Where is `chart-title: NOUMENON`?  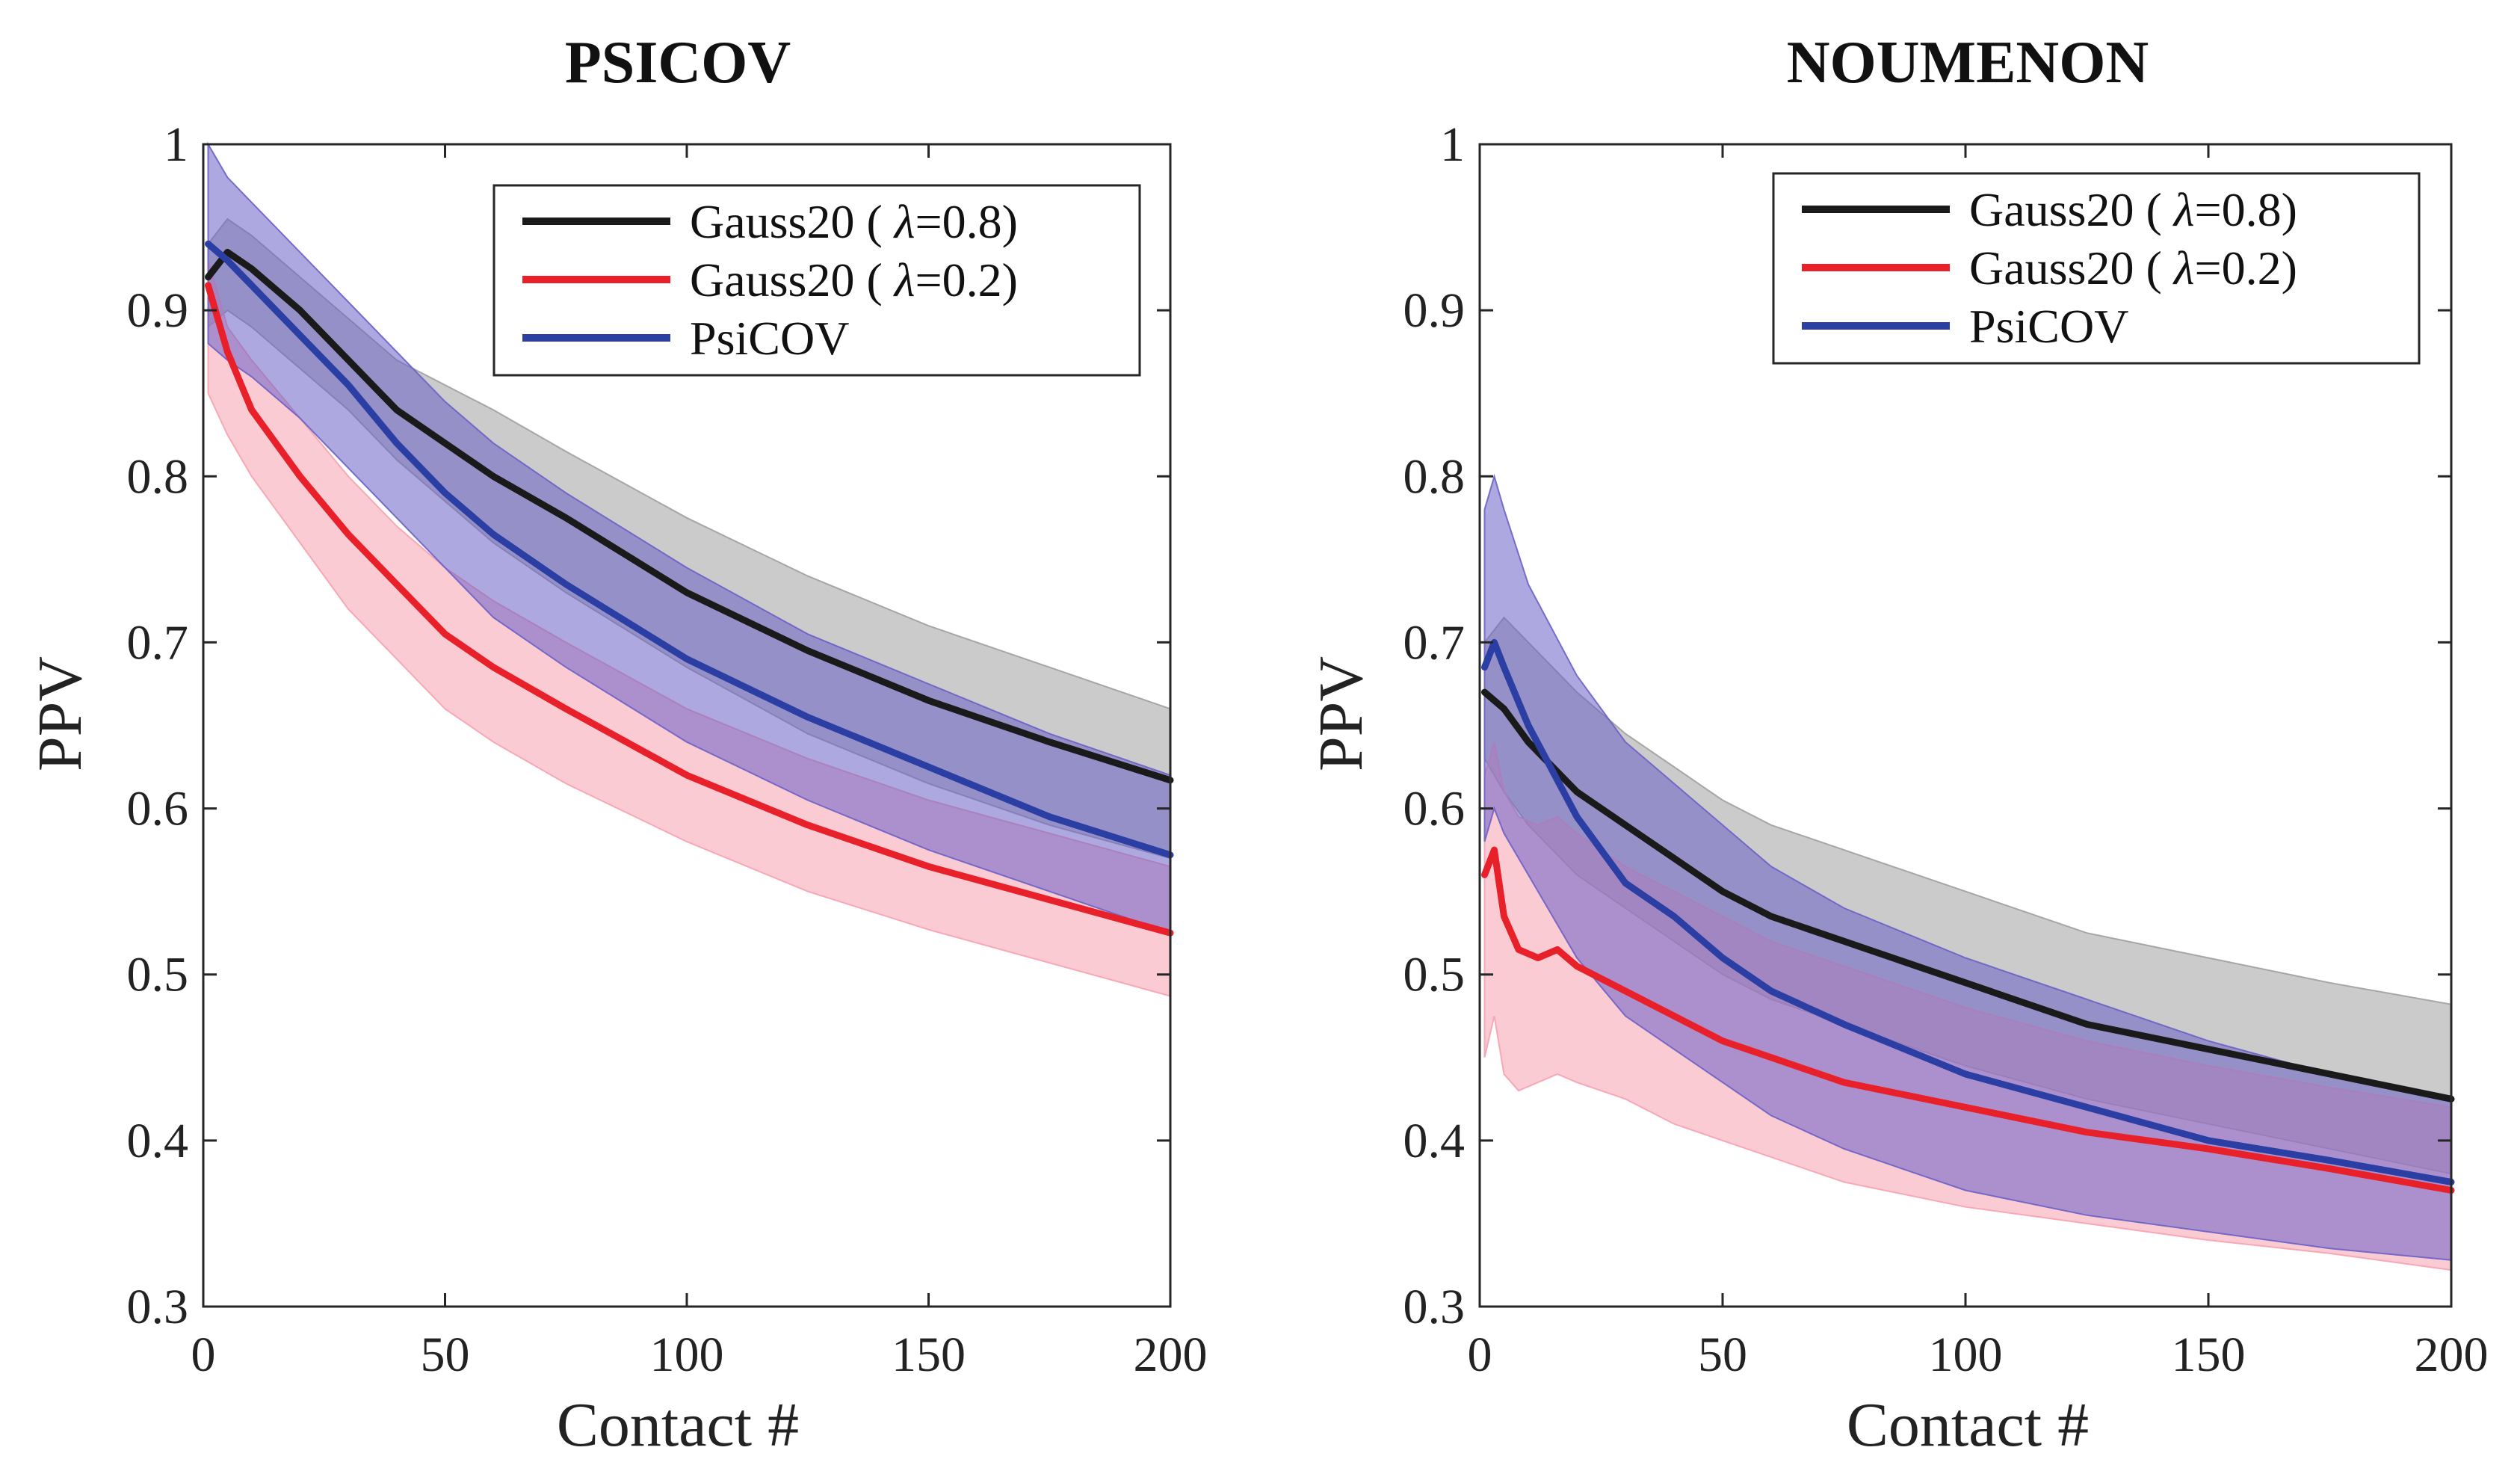
chart-title: NOUMENON is located at coordinates (1968, 63).